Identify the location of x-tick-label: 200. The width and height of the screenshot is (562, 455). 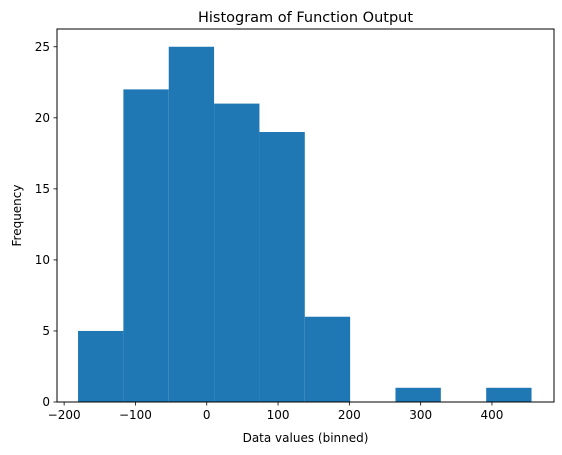
(349, 415).